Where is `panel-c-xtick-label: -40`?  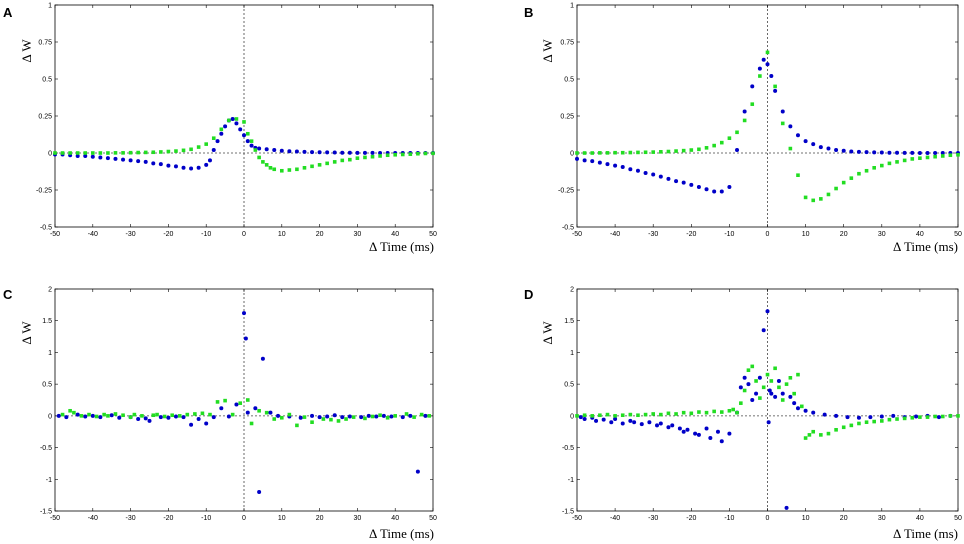 panel-c-xtick-label: -40 is located at coordinates (93, 518).